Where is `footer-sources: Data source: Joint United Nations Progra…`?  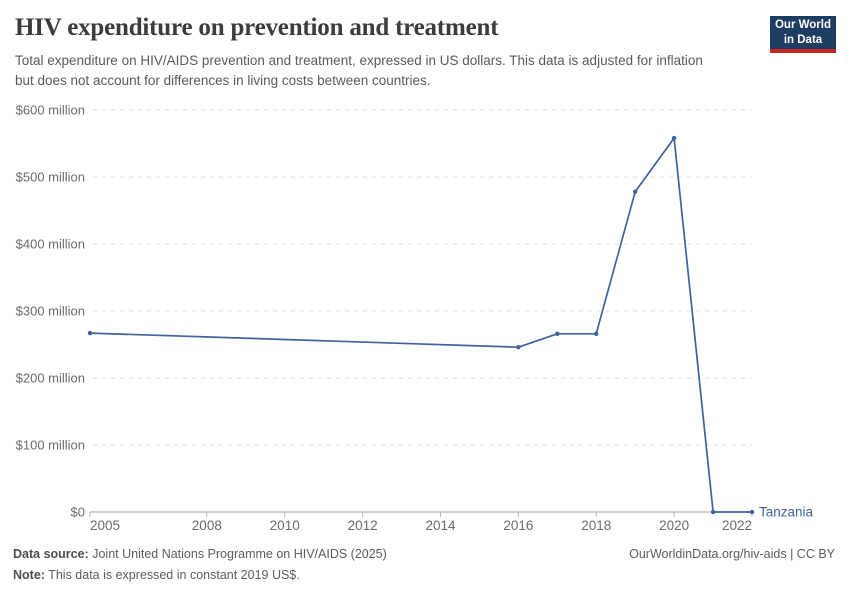 footer-sources: Data source: Joint United Nations Progra… is located at coordinates (200, 565).